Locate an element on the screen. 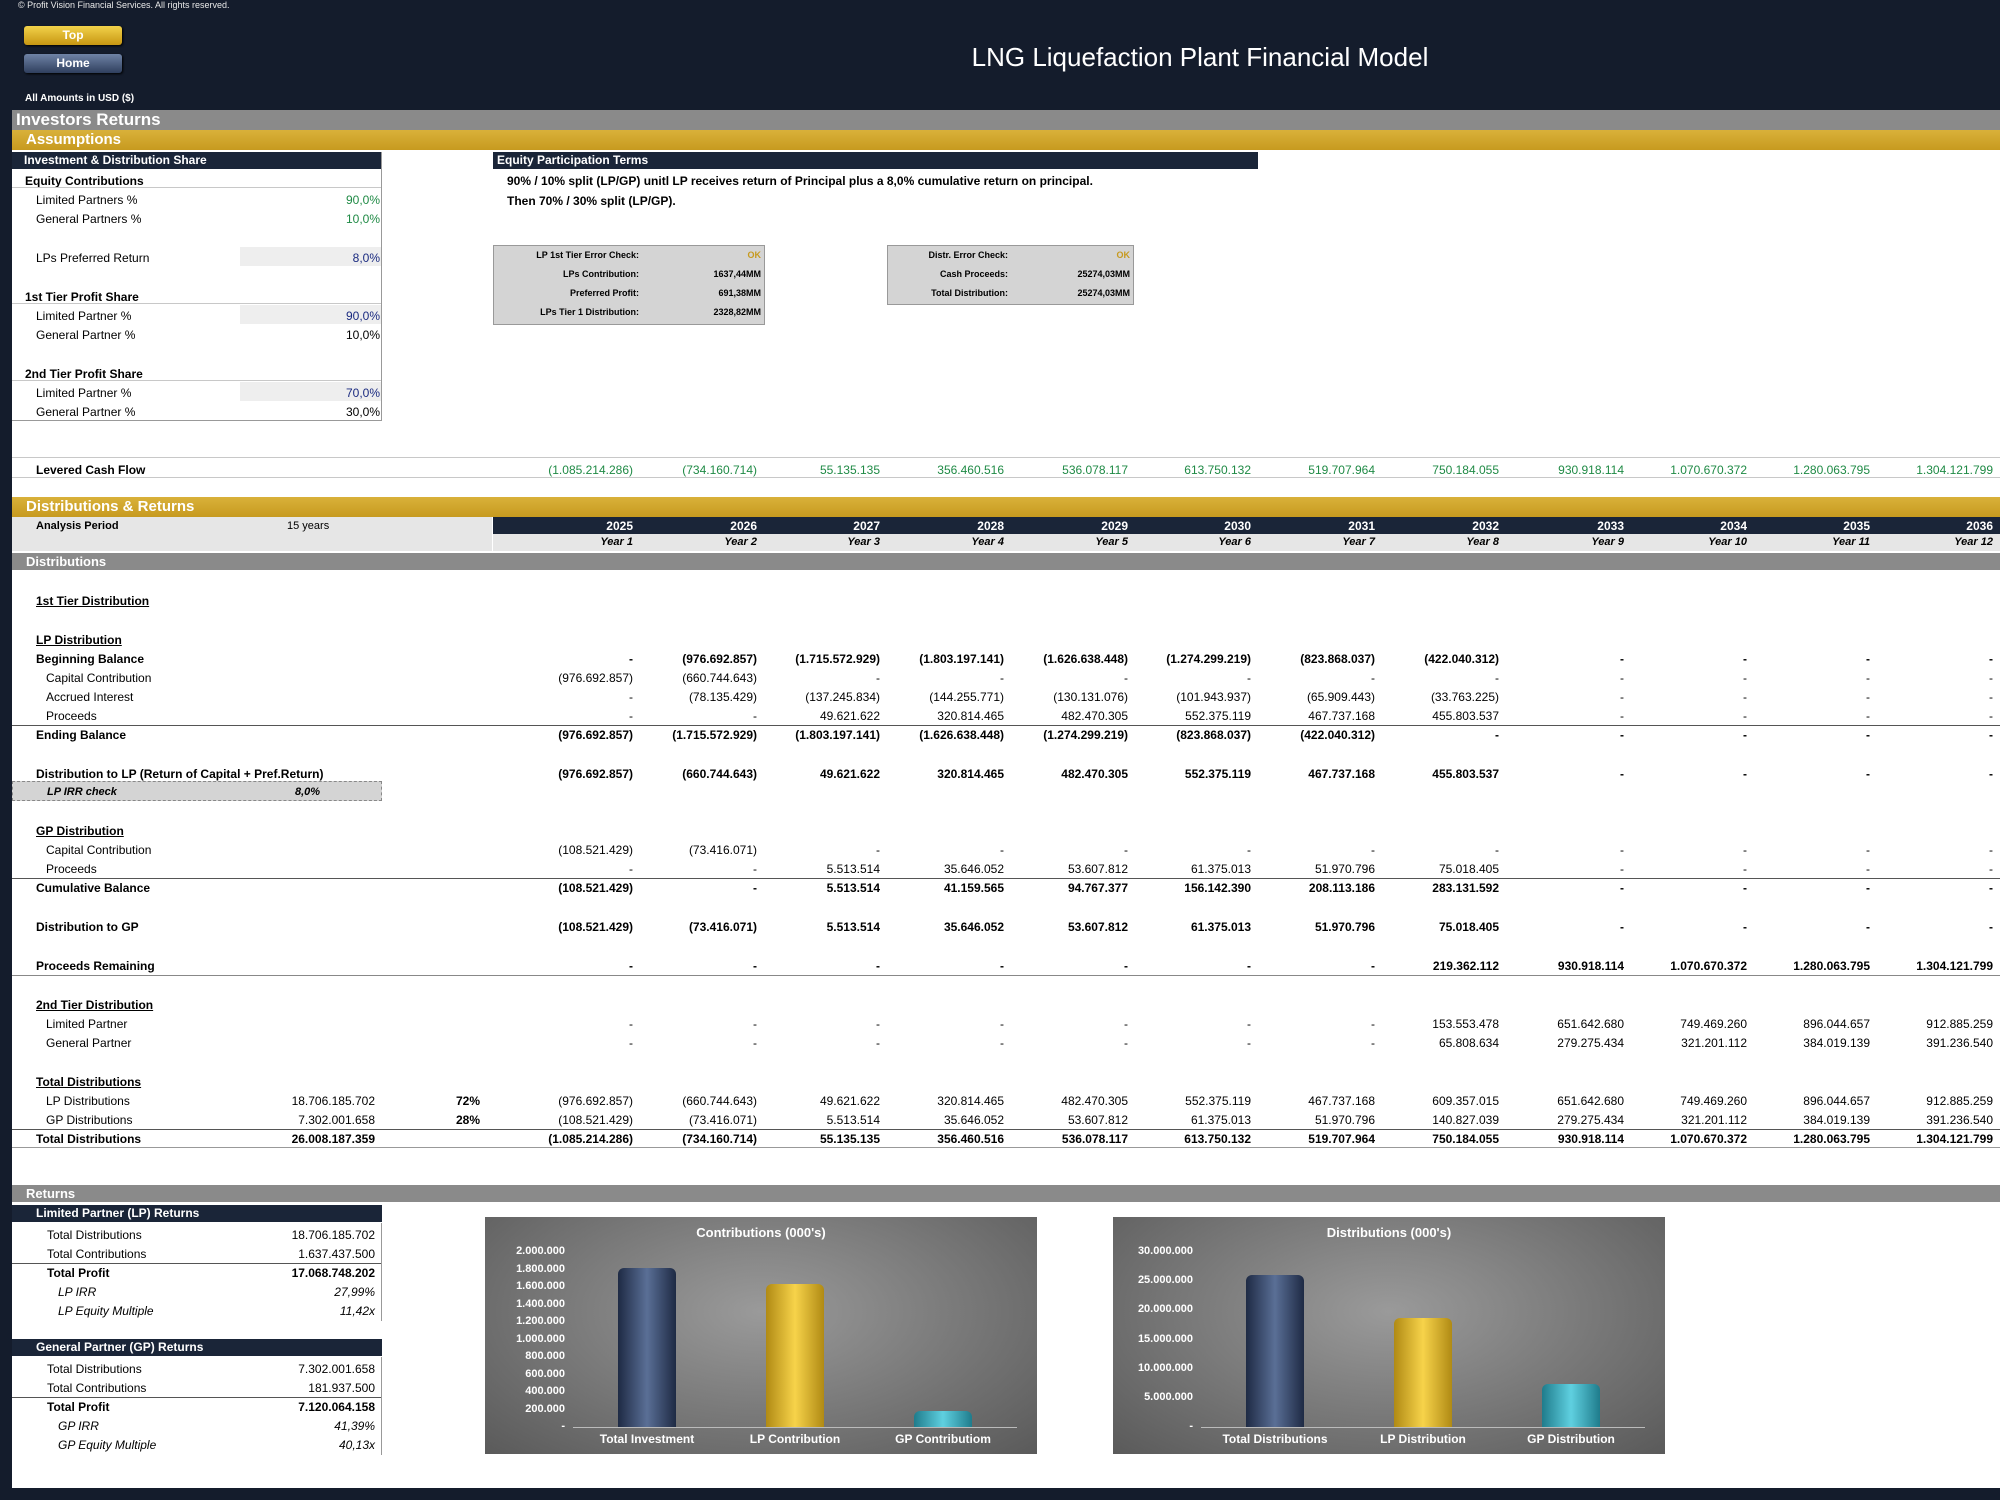 Image resolution: width=2000 pixels, height=1500 pixels. dist-cell: (1.803.197.141) is located at coordinates (961, 659).